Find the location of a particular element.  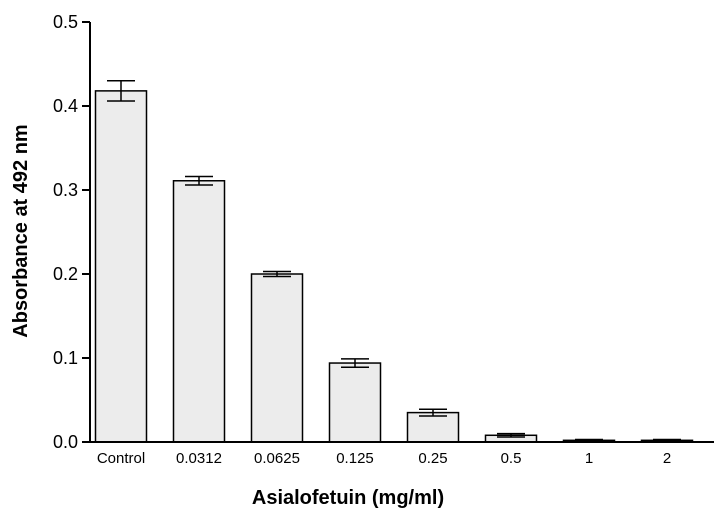

bar-0.25 is located at coordinates (433, 427).